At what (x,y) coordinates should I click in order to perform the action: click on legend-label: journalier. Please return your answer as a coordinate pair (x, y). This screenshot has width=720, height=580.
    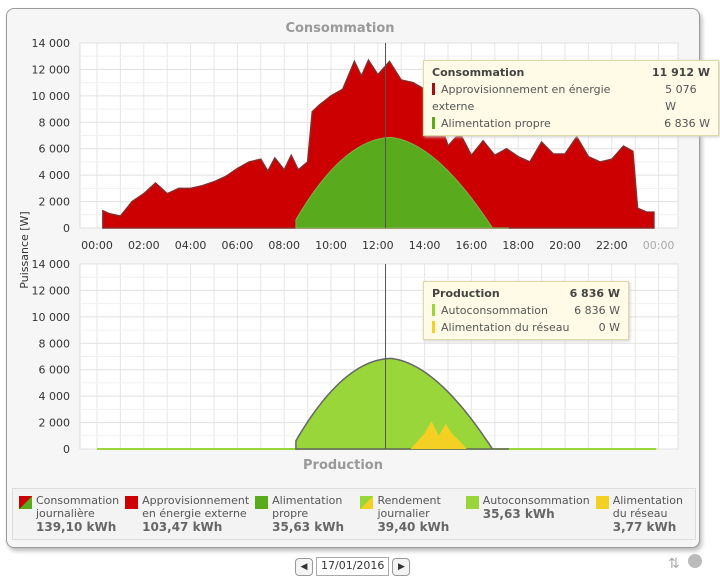
    Looking at the image, I should click on (403, 513).